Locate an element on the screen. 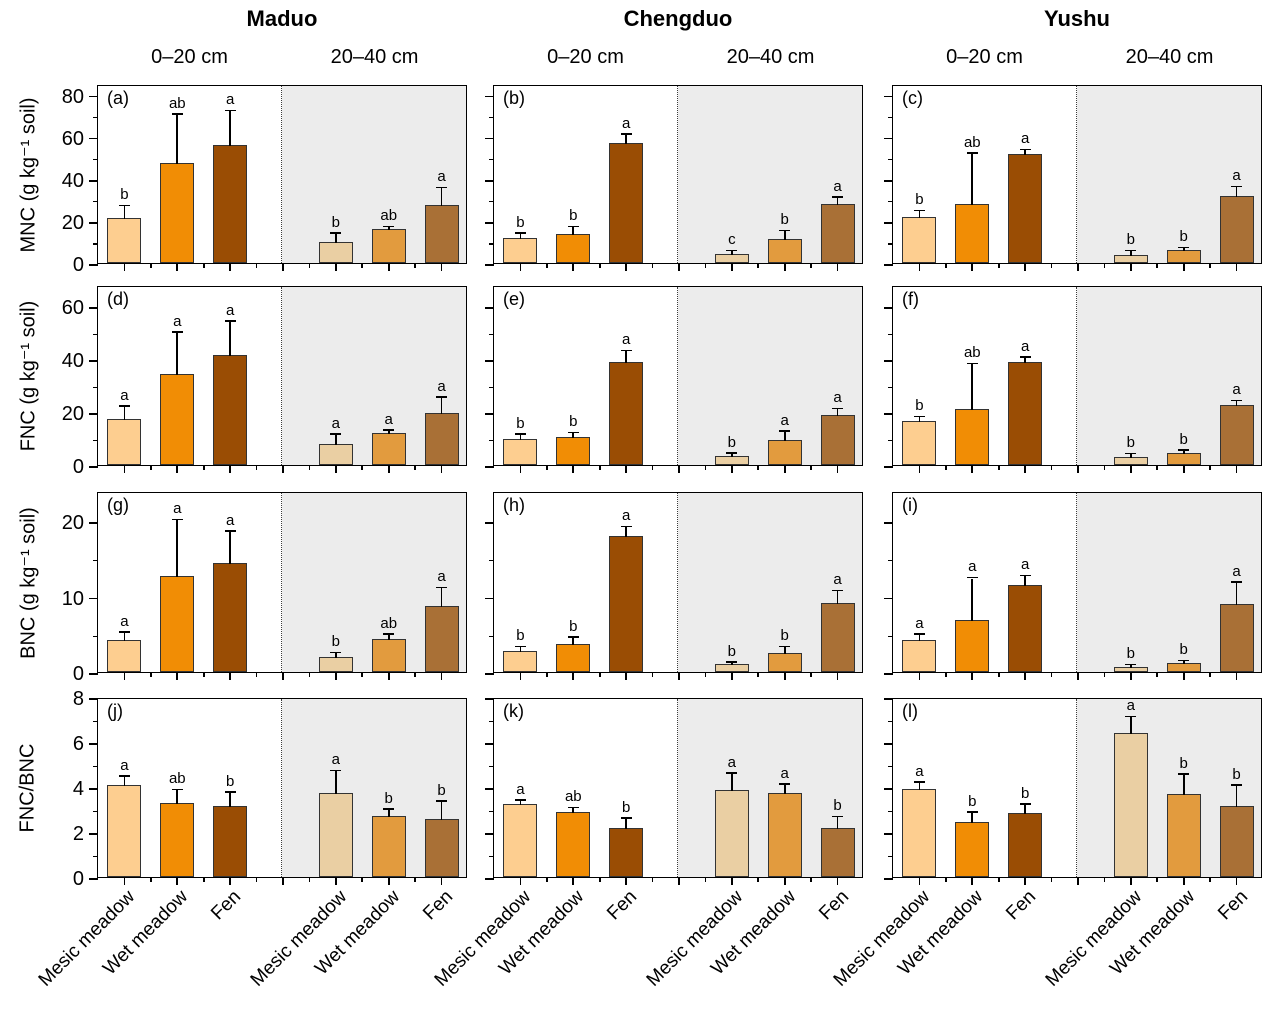  panel-h: b b a b b a (h) is located at coordinates (674, 586).